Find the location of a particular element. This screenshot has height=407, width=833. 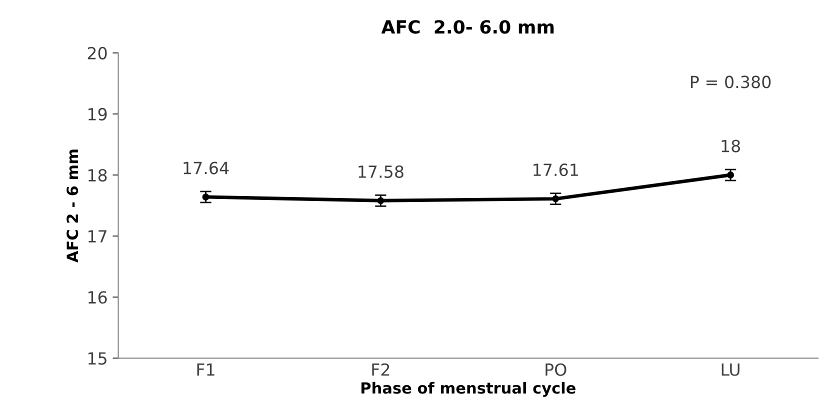

y-tick-label: 18 is located at coordinates (97, 175).